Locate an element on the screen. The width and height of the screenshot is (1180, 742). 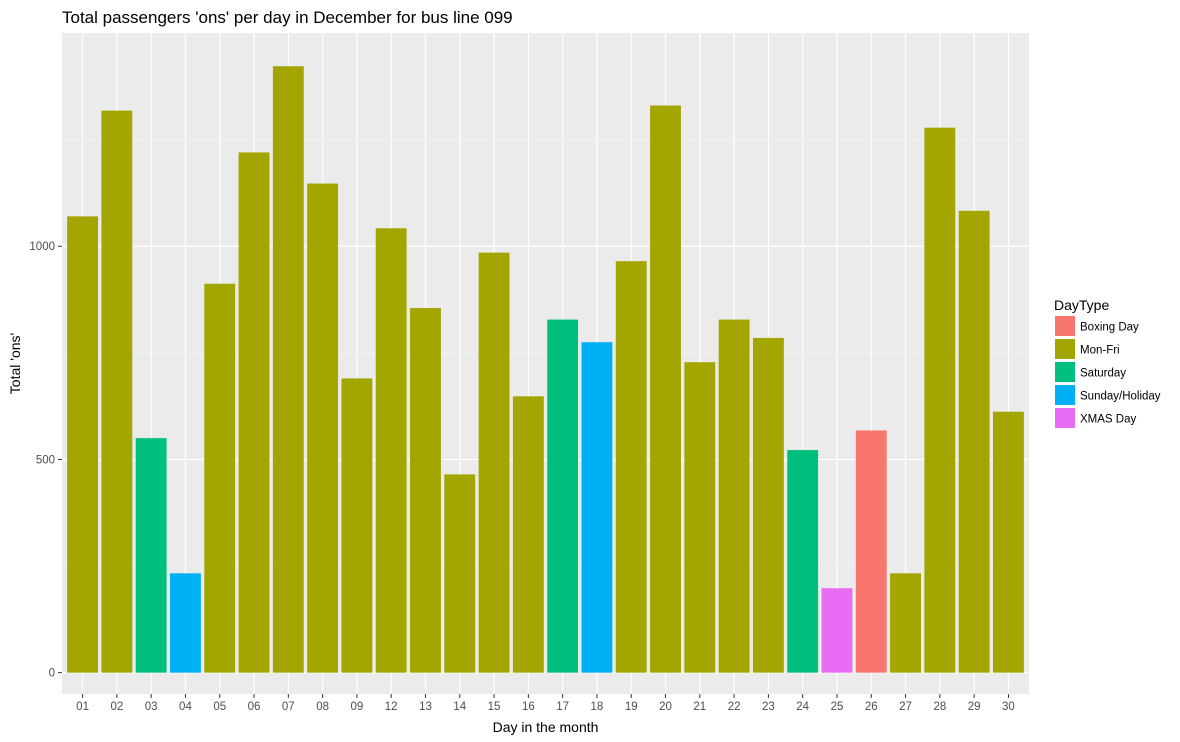
x-tick-label: 08 is located at coordinates (322, 707).